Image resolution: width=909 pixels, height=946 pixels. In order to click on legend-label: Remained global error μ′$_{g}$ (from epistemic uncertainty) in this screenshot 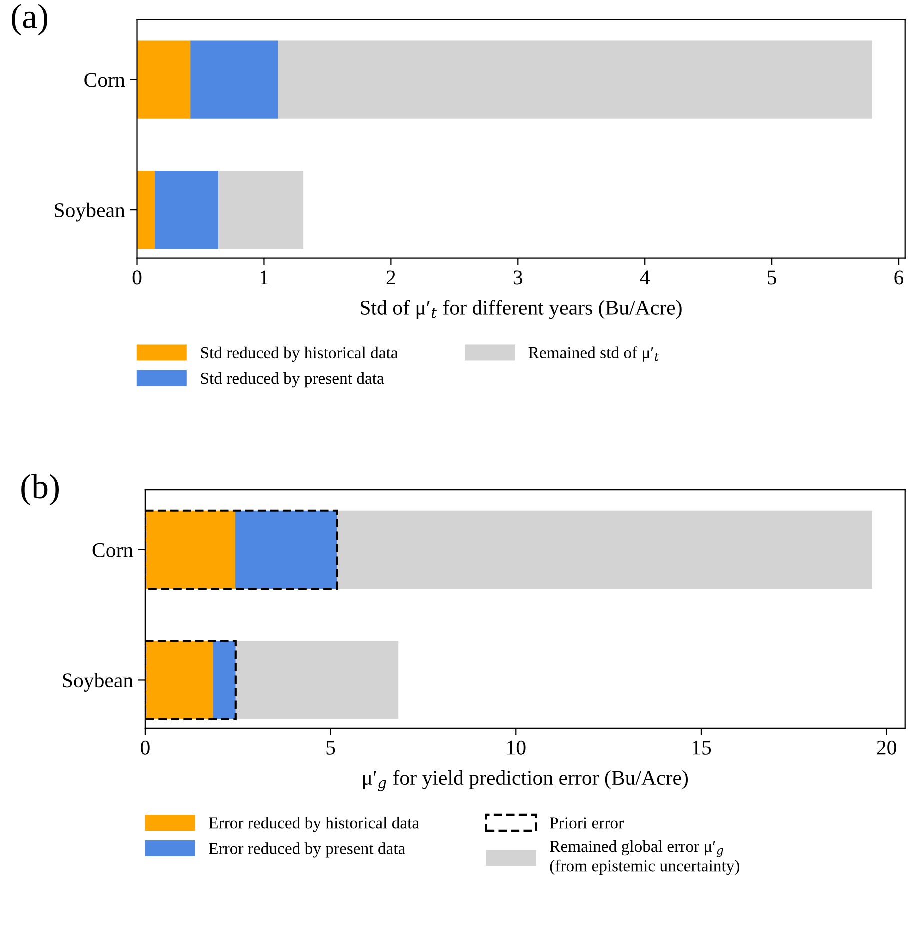, I will do `click(645, 858)`.